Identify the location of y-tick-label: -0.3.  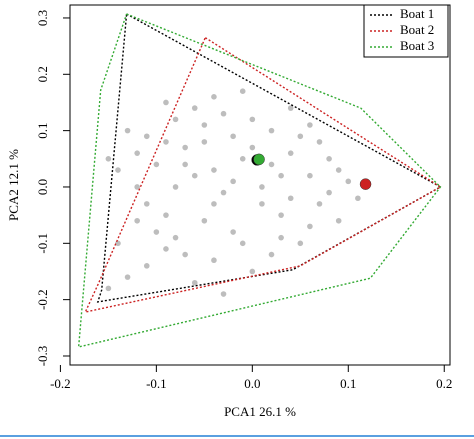
(42, 356).